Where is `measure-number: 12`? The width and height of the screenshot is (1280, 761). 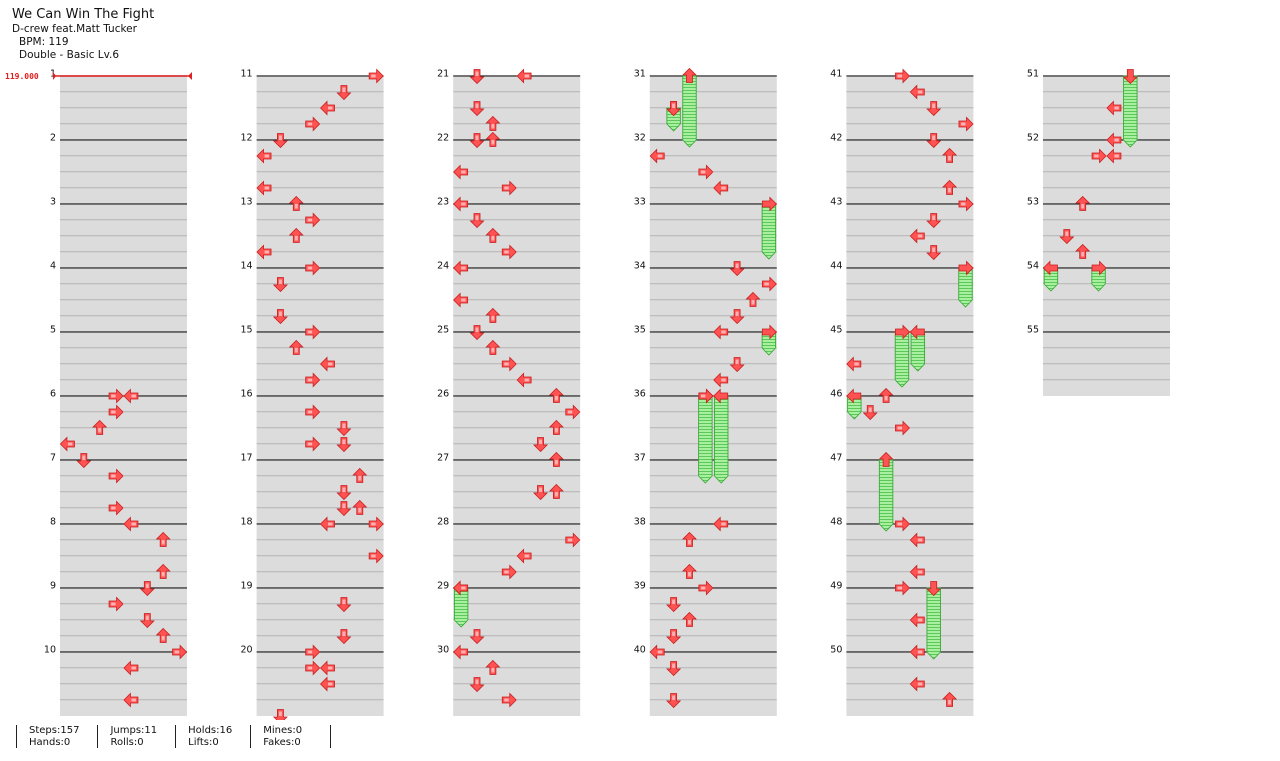
measure-number: 12 is located at coordinates (247, 138).